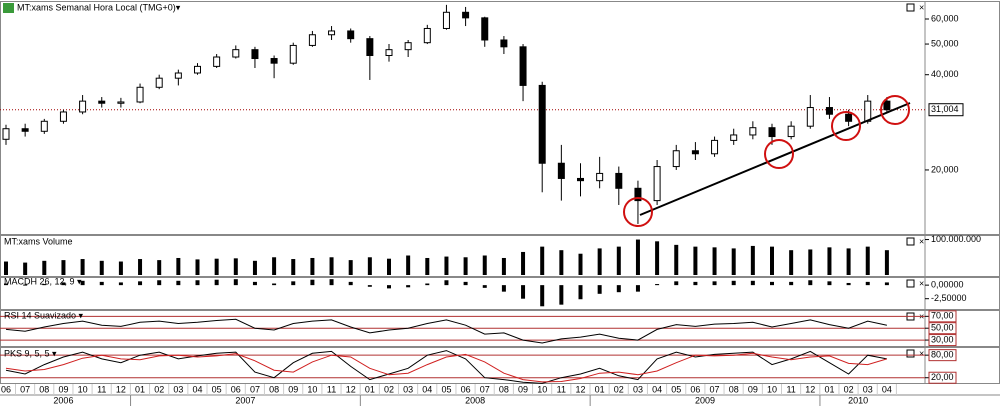 The image size is (1000, 406). Describe the element at coordinates (217, 389) in the screenshot. I see `x-tick-label: 05` at that location.